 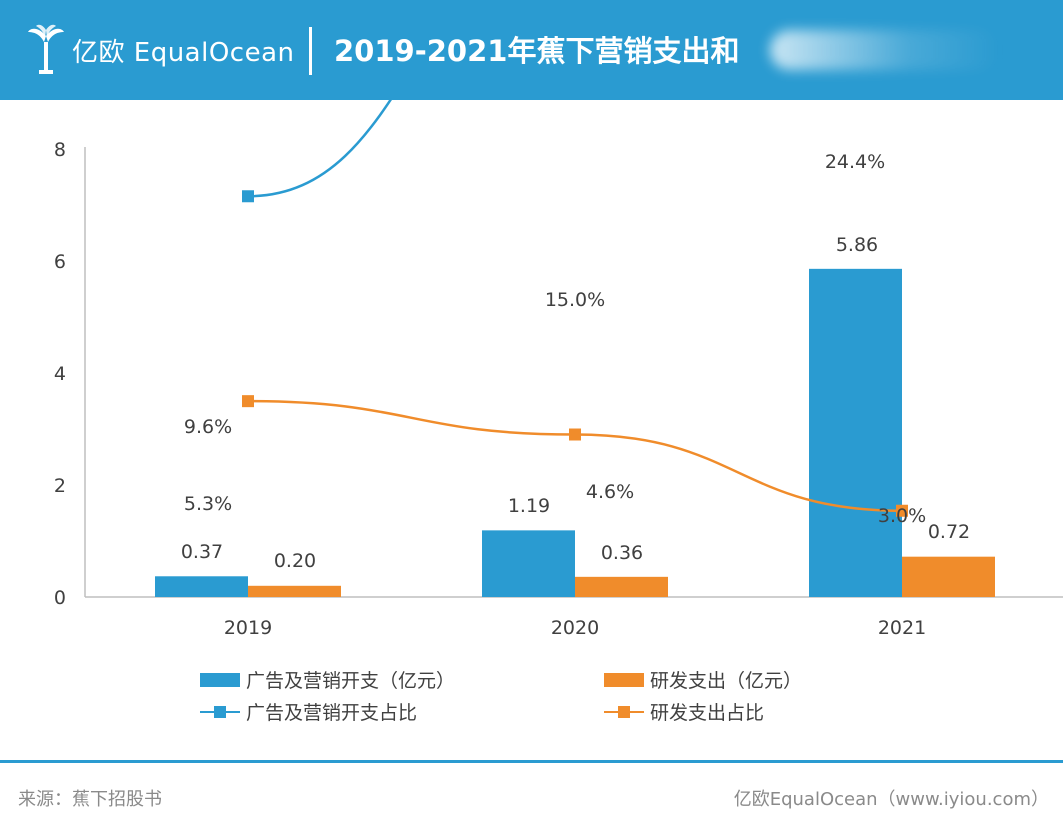 What do you see at coordinates (624, 712) in the screenshot?
I see `legend-swatch-orange-line` at bounding box center [624, 712].